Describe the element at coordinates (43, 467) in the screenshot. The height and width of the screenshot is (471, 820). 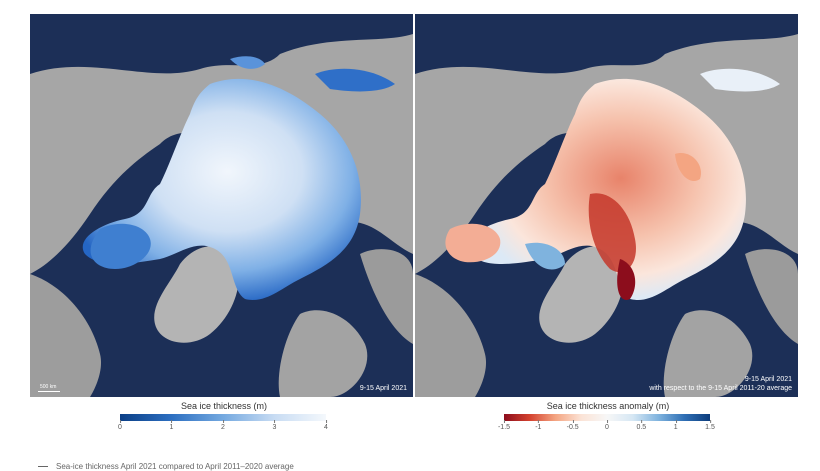
I see `caption-dash` at that location.